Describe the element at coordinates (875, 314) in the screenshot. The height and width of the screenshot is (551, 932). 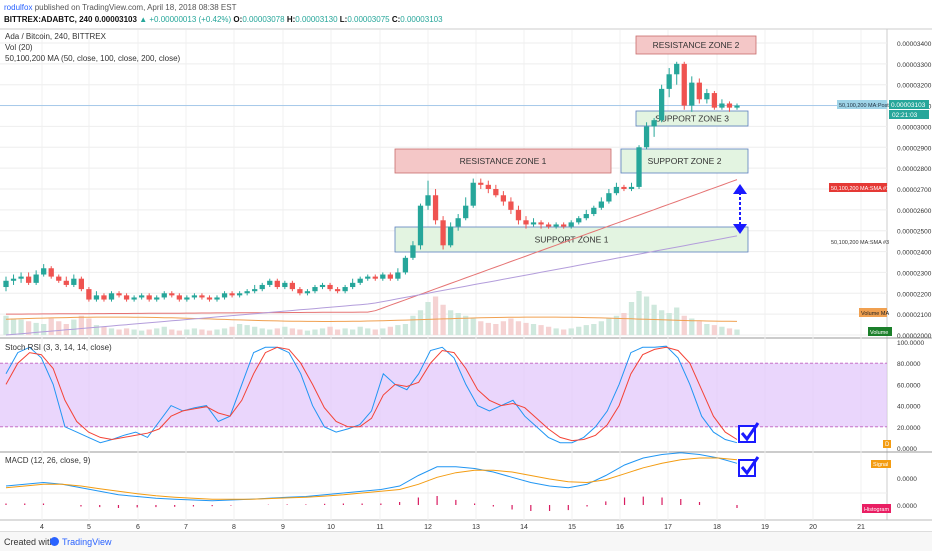
I see `volma-badge: Volume MA` at that location.